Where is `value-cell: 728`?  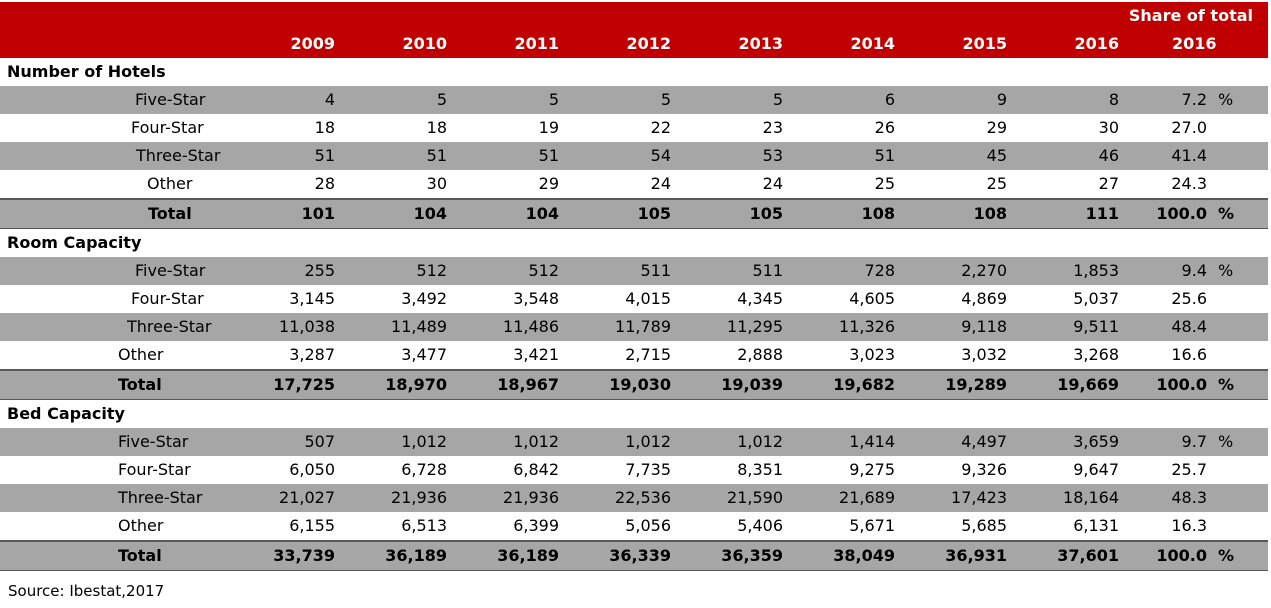 value-cell: 728 is located at coordinates (879, 270).